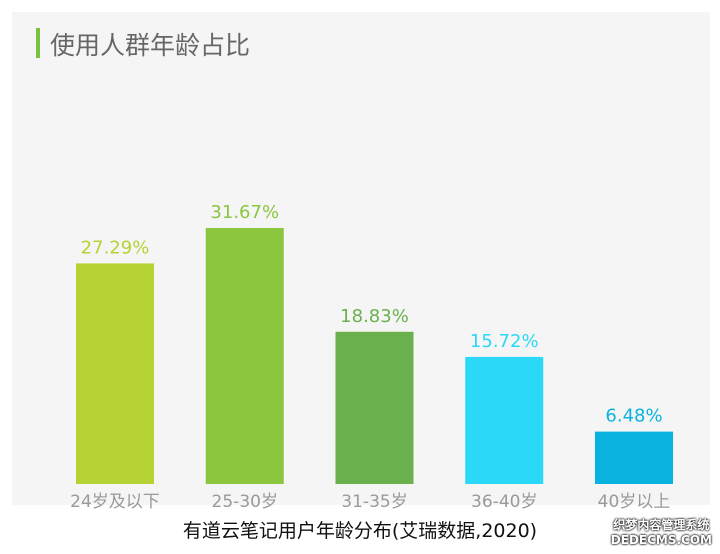 The width and height of the screenshot is (720, 554). I want to click on data-label: 6.48%, so click(633, 416).